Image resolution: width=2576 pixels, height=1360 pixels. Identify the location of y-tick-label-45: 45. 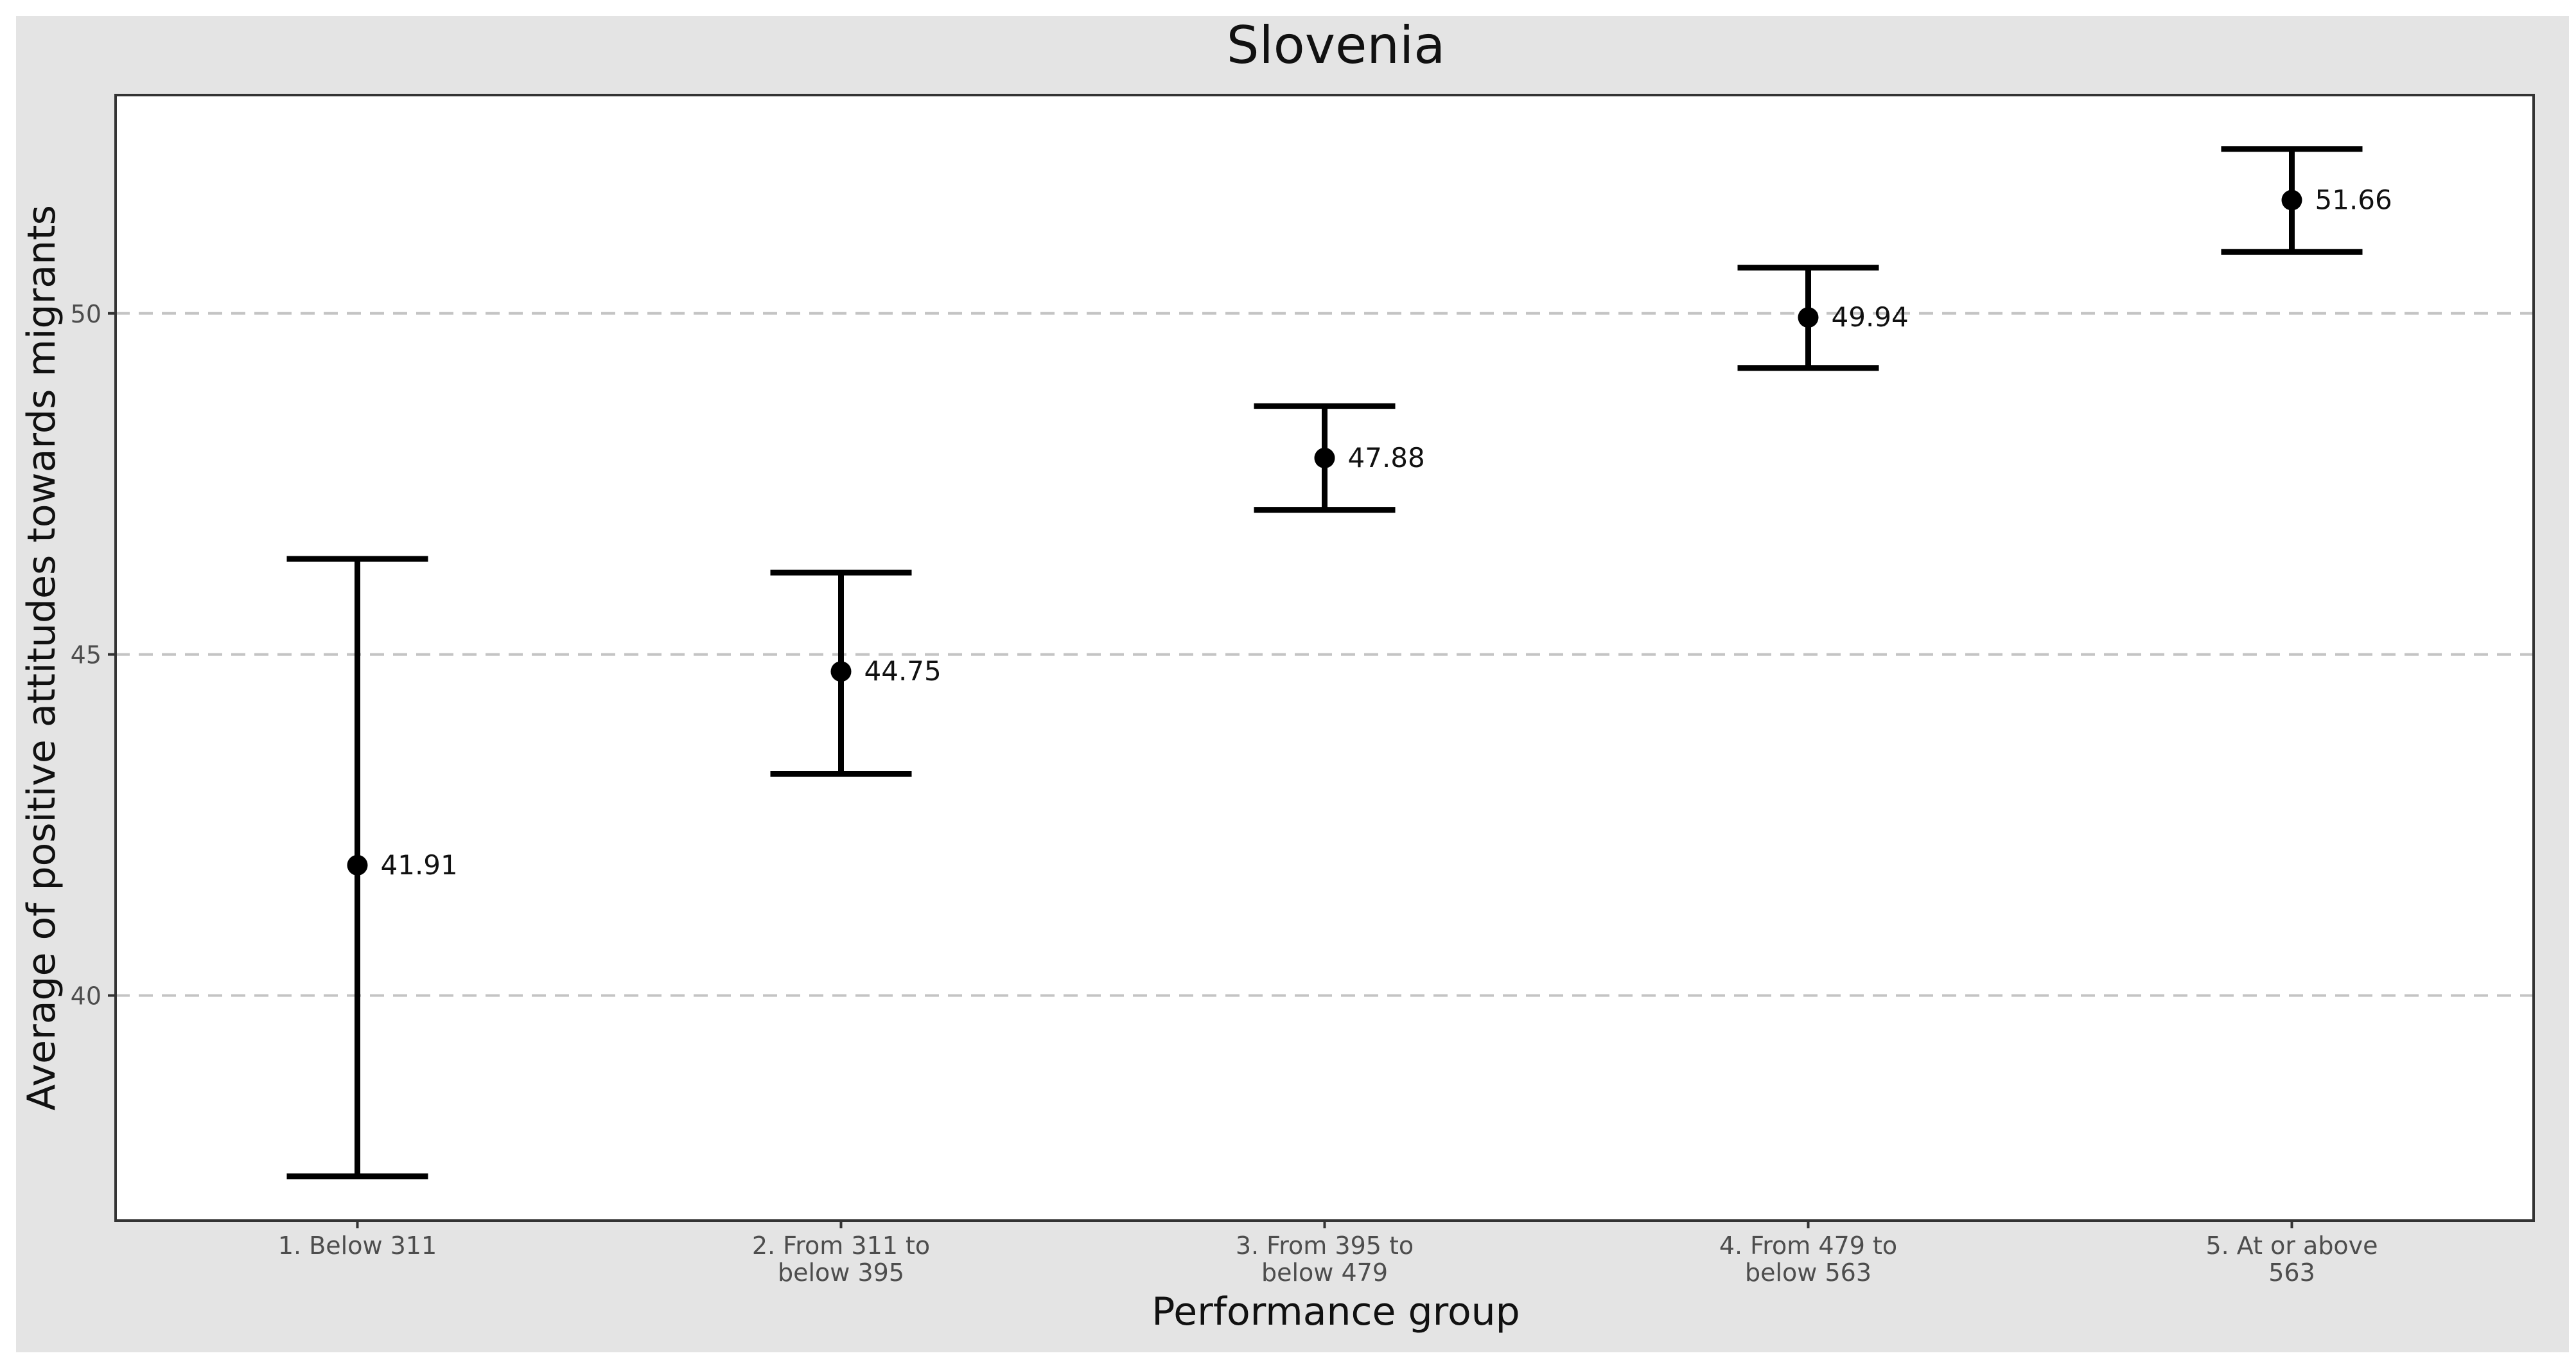
(86, 655).